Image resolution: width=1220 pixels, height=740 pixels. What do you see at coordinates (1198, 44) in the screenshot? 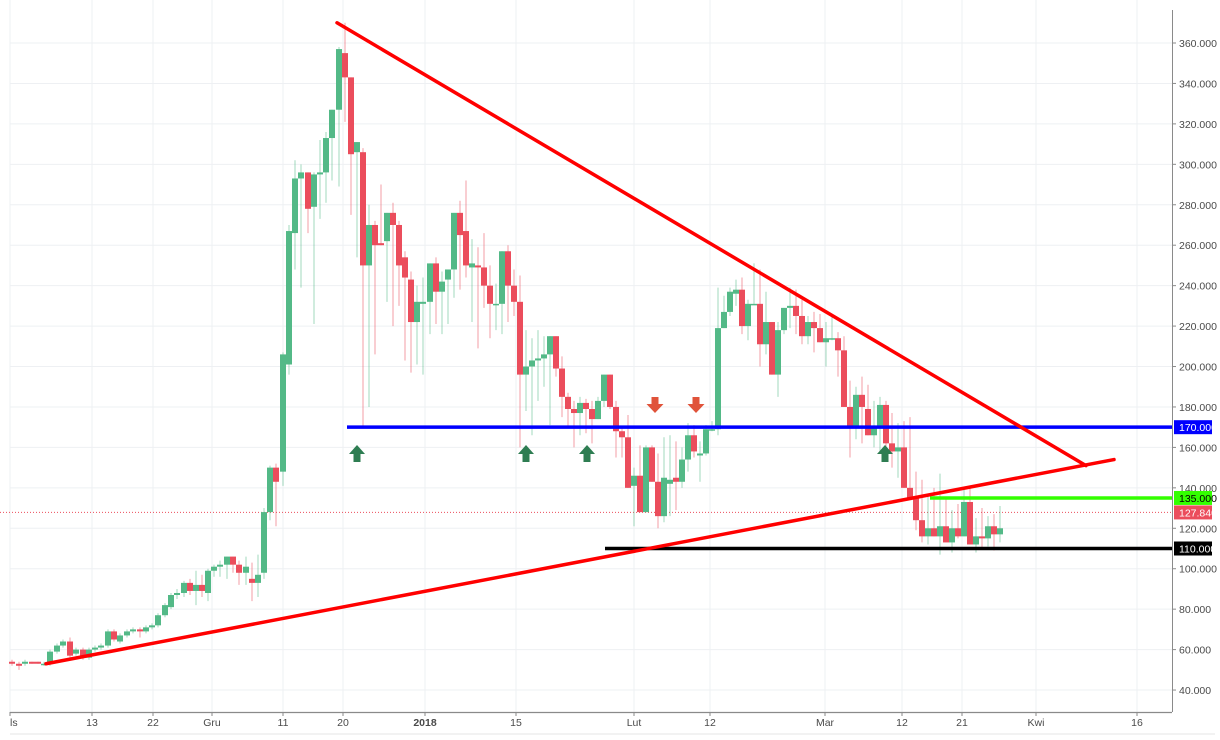
I see `y-tick-label: 360.000` at bounding box center [1198, 44].